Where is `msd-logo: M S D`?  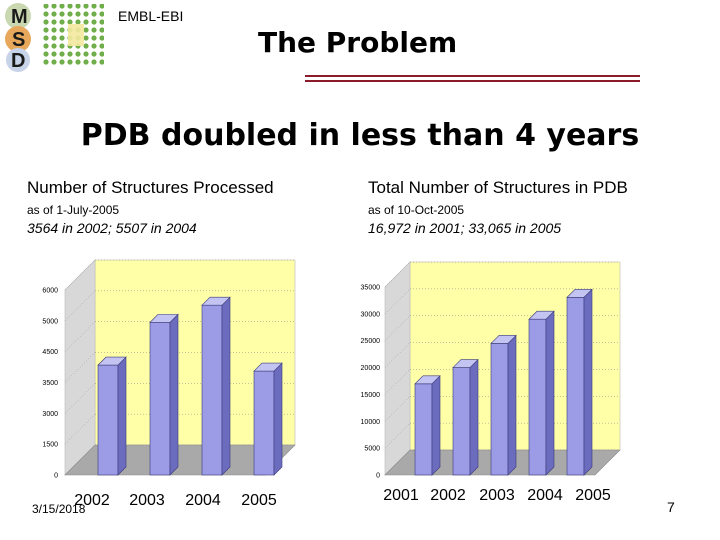 msd-logo: M S D is located at coordinates (54, 37).